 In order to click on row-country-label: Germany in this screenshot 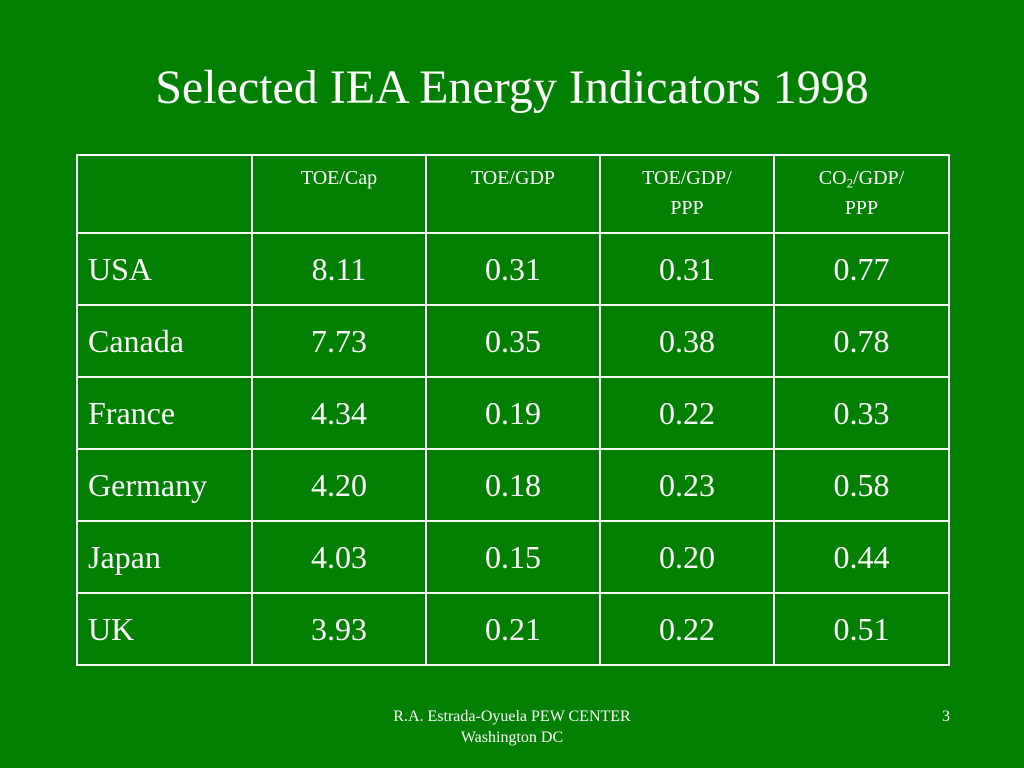, I will do `click(164, 485)`.